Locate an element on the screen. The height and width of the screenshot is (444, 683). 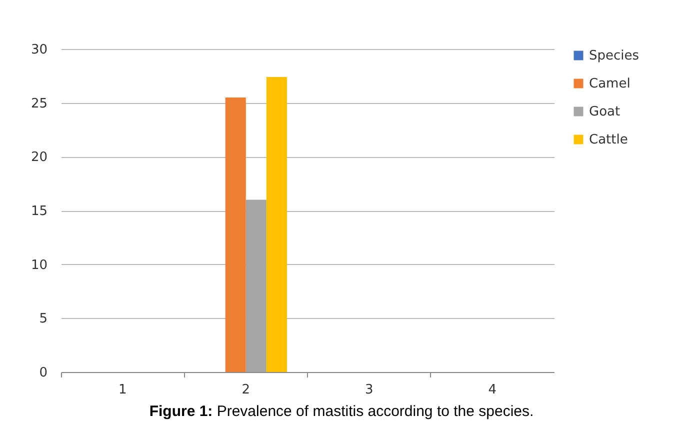
y-tick-label: 10 is located at coordinates (39, 265).